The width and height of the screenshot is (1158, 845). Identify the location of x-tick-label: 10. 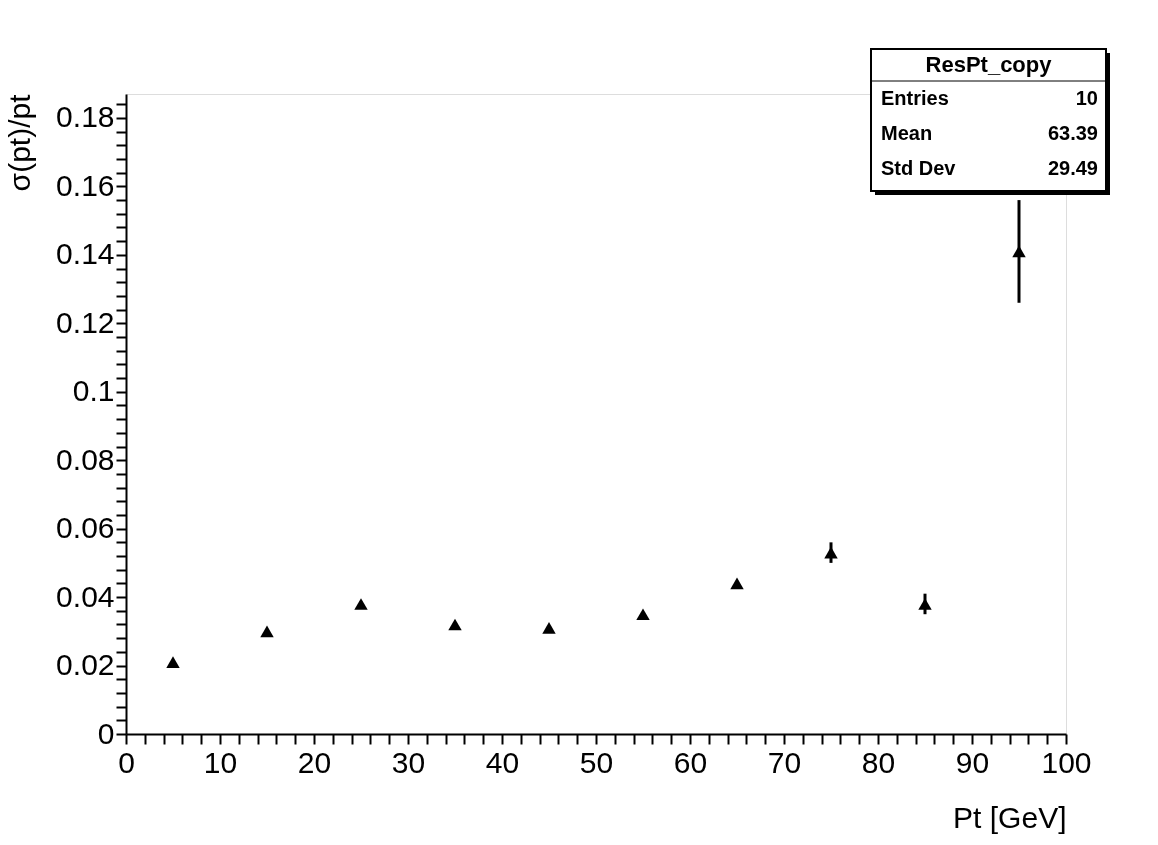
(220, 762).